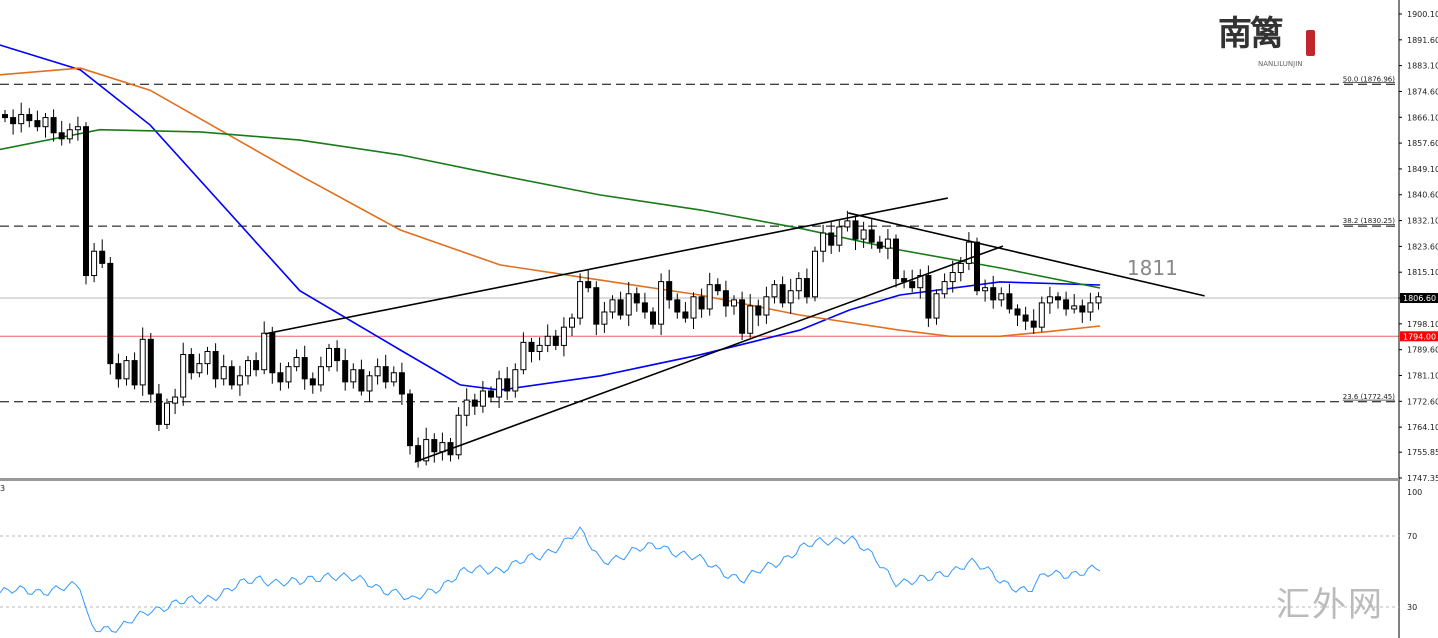 This screenshot has height=638, width=1438. Describe the element at coordinates (1422, 375) in the screenshot. I see `axis-tick-label: 1781.10` at that location.